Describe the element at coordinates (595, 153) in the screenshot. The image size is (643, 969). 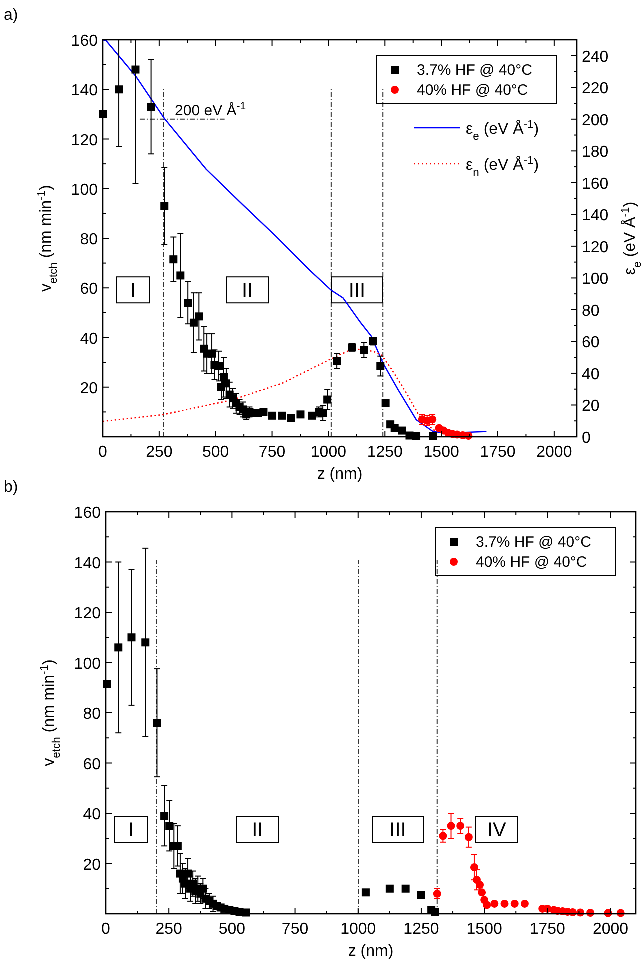
I see `y2-tick-label: 180` at that location.